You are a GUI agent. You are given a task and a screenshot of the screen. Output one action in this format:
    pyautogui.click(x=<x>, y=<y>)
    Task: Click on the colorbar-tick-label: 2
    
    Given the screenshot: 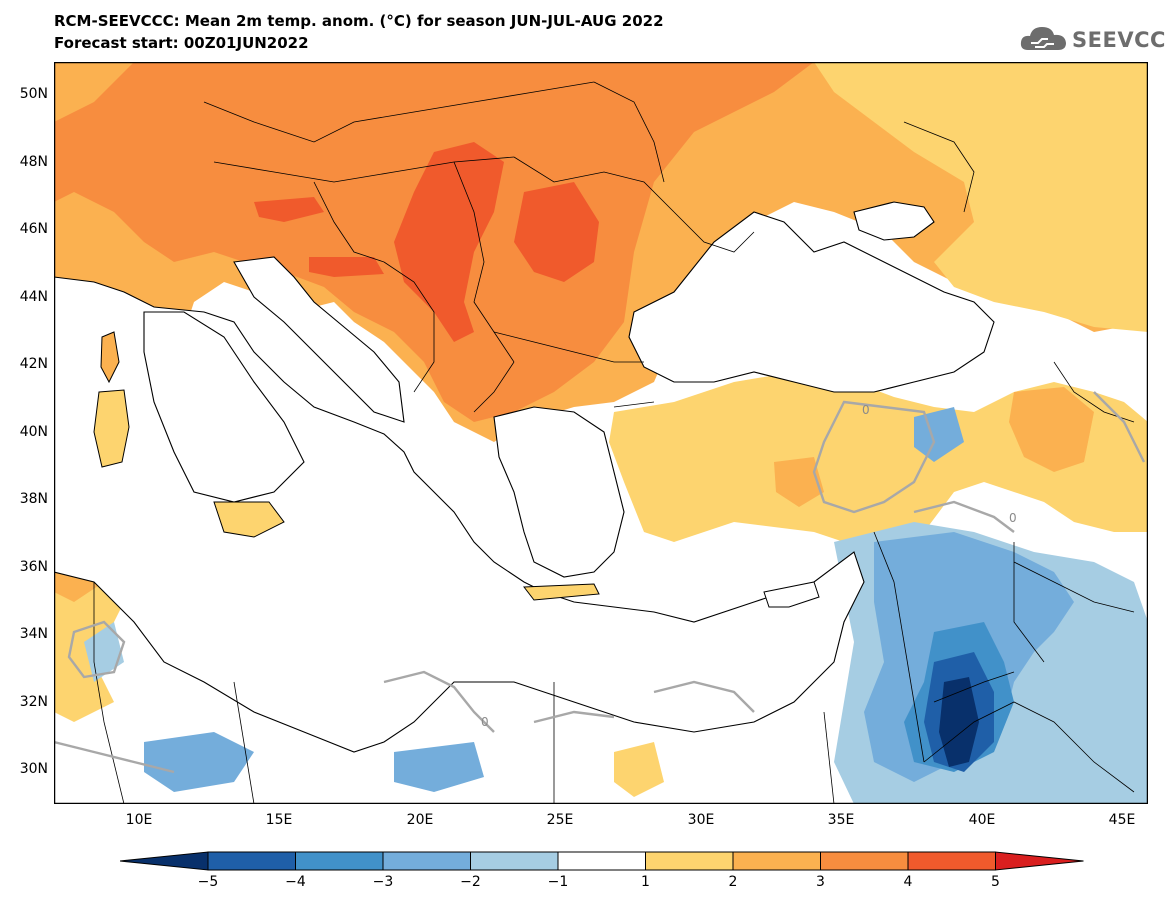 What is the action you would take?
    pyautogui.click(x=733, y=882)
    